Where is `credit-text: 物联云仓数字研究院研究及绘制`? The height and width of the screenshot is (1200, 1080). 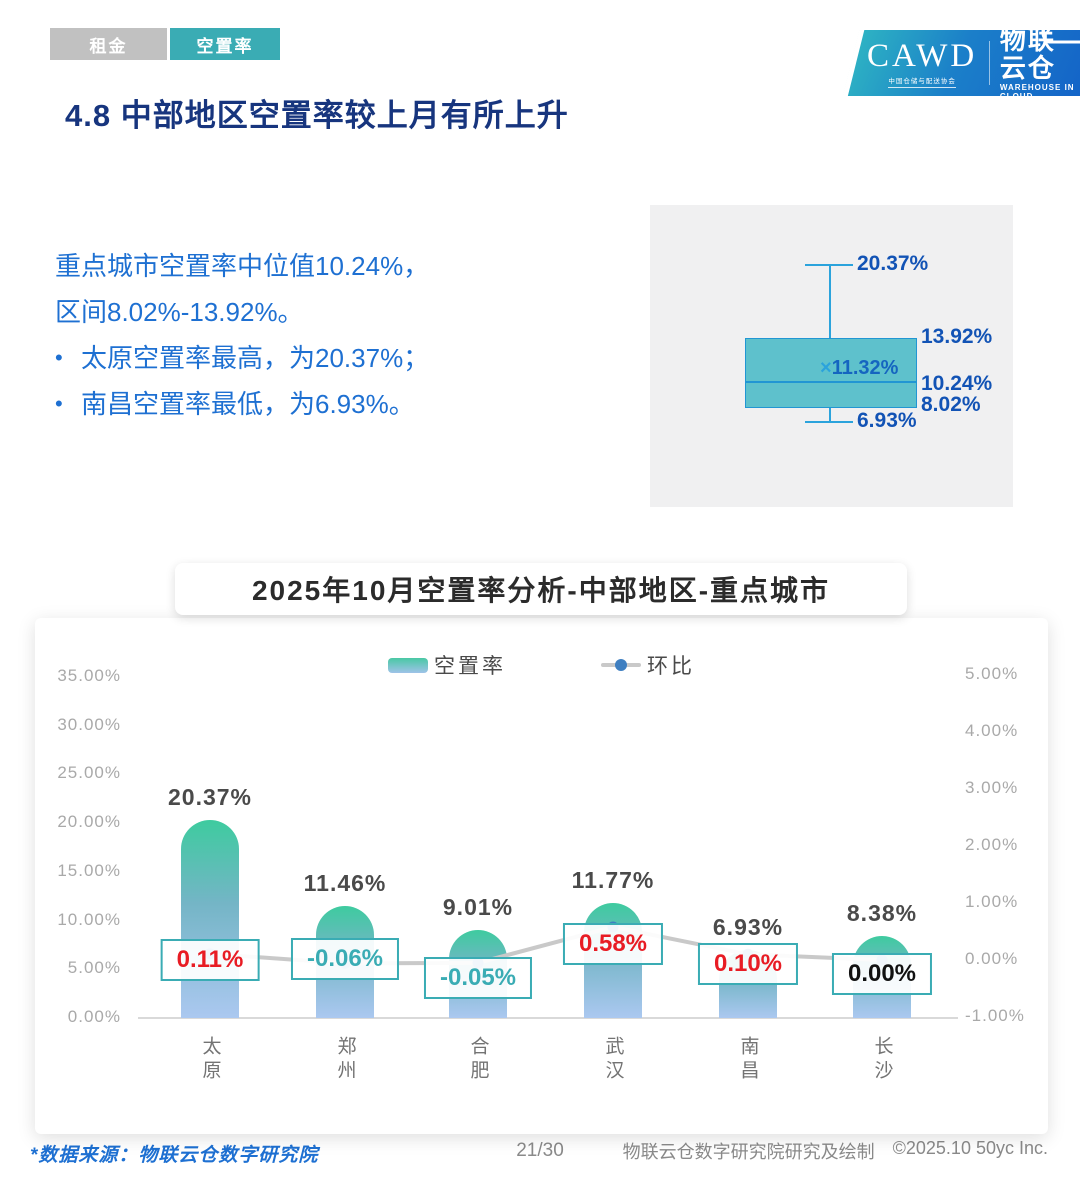 credit-text: 物联云仓数字研究院研究及绘制 is located at coordinates (748, 1152).